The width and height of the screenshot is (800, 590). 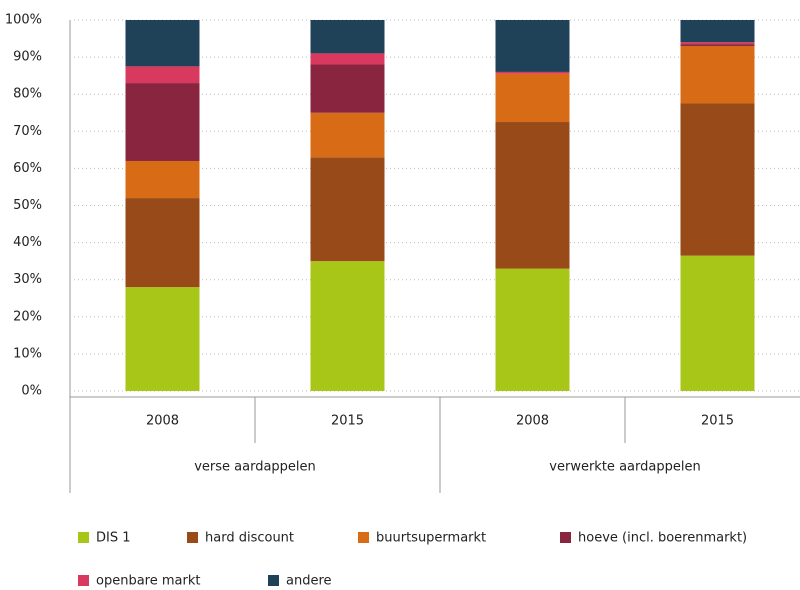 I want to click on y-tick-label: 40%, so click(x=27, y=242).